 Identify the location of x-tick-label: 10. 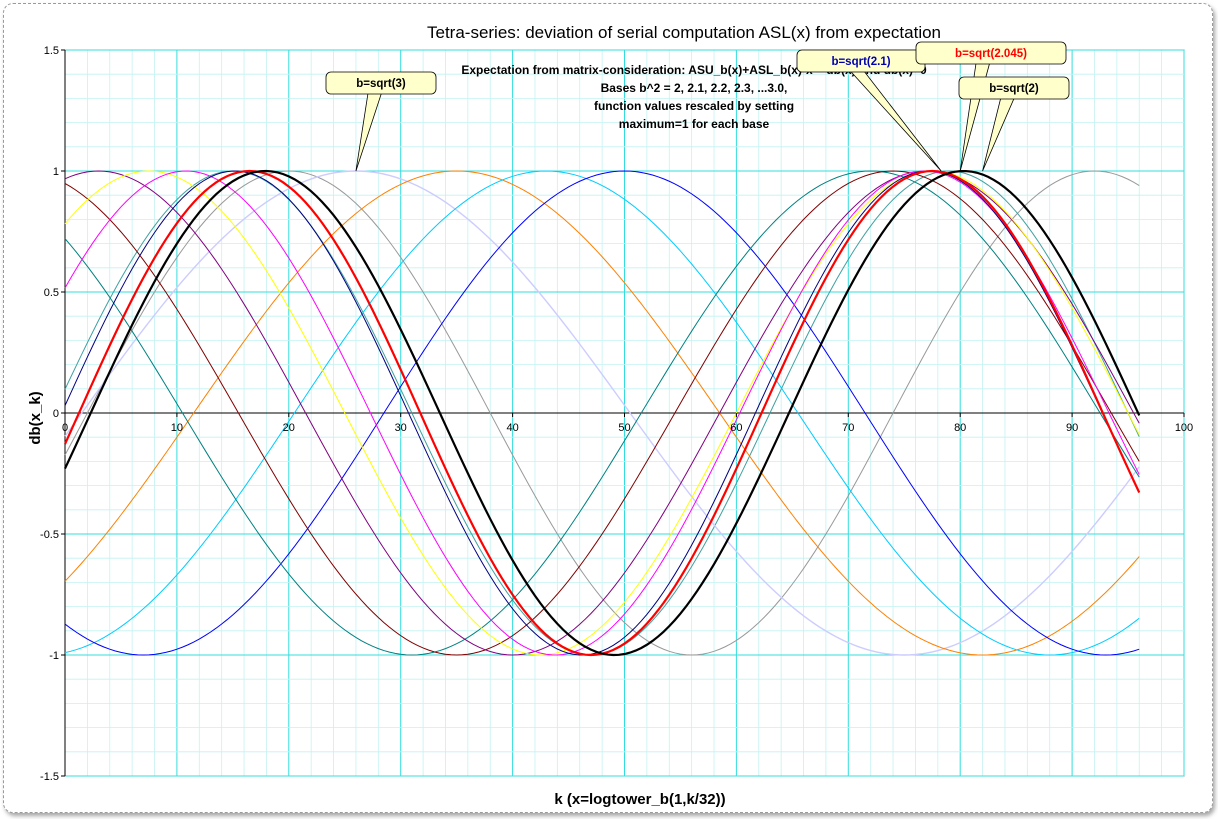
(177, 428).